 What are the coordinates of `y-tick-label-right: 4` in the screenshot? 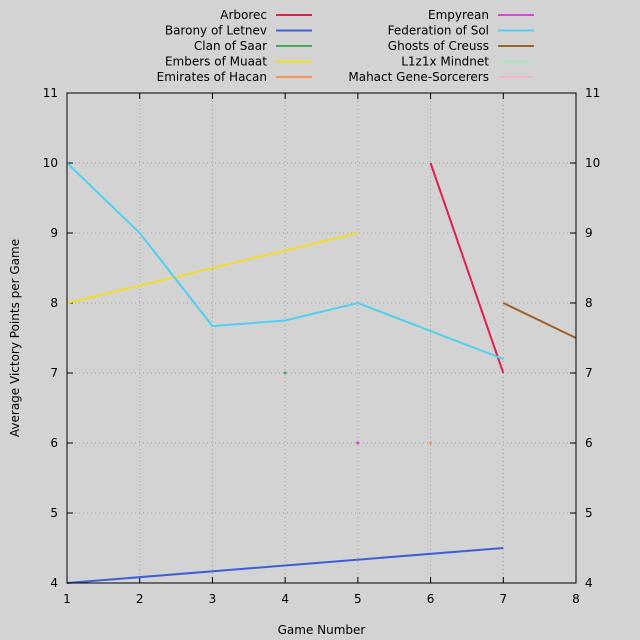 It's located at (589, 583).